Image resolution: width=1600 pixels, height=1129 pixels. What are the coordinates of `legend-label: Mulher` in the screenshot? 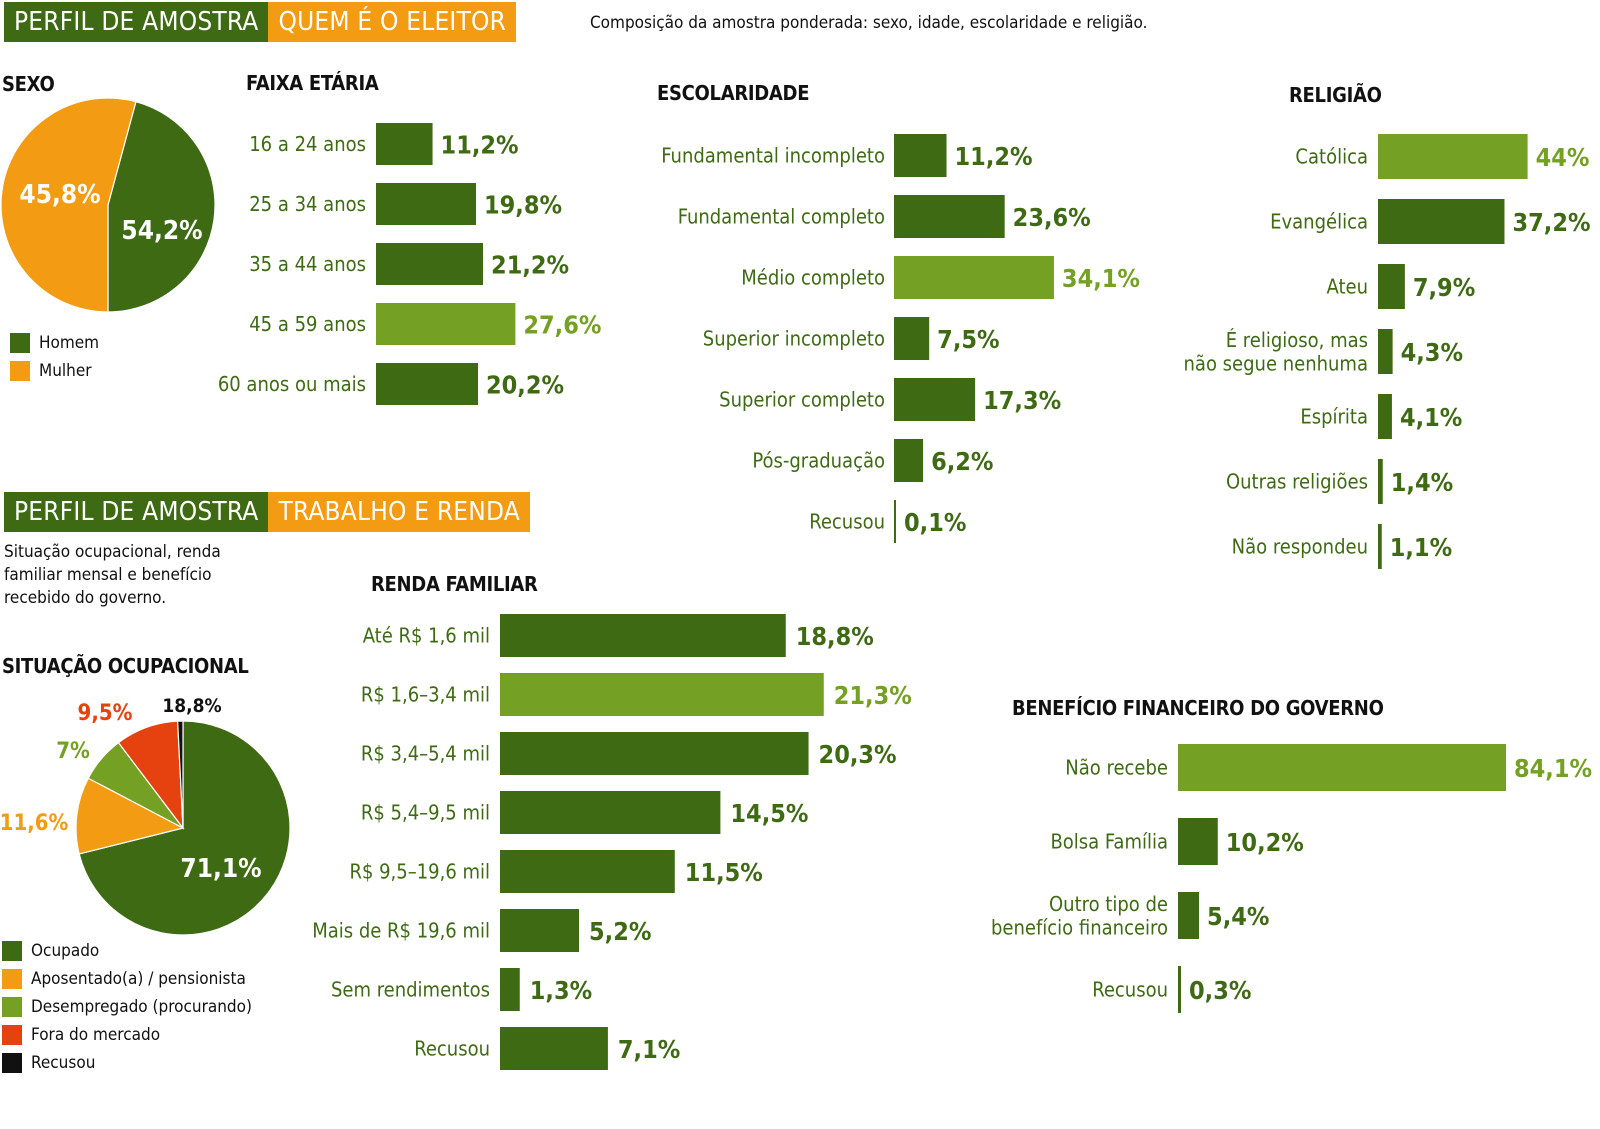 It's located at (65, 371).